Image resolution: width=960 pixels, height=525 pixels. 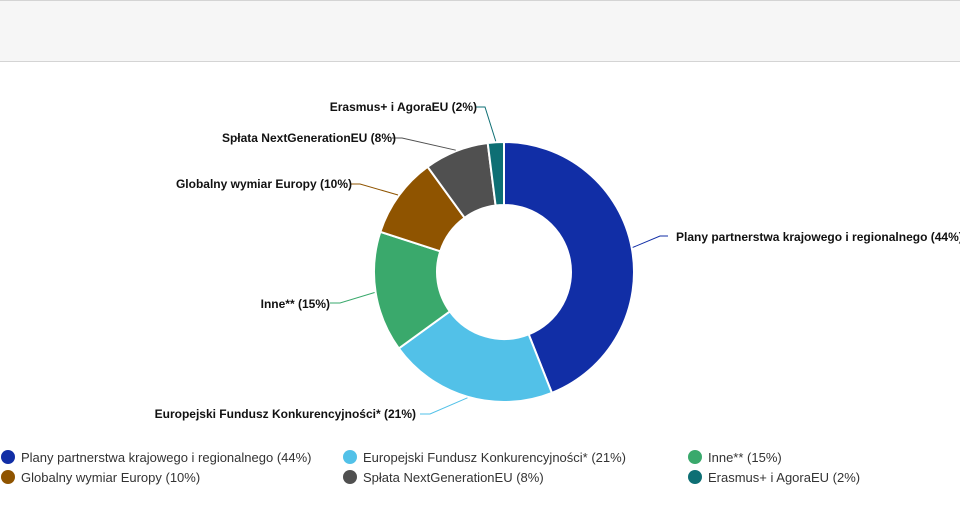 I want to click on legend-label: Globalny wymiar Europy (10%), so click(x=111, y=477).